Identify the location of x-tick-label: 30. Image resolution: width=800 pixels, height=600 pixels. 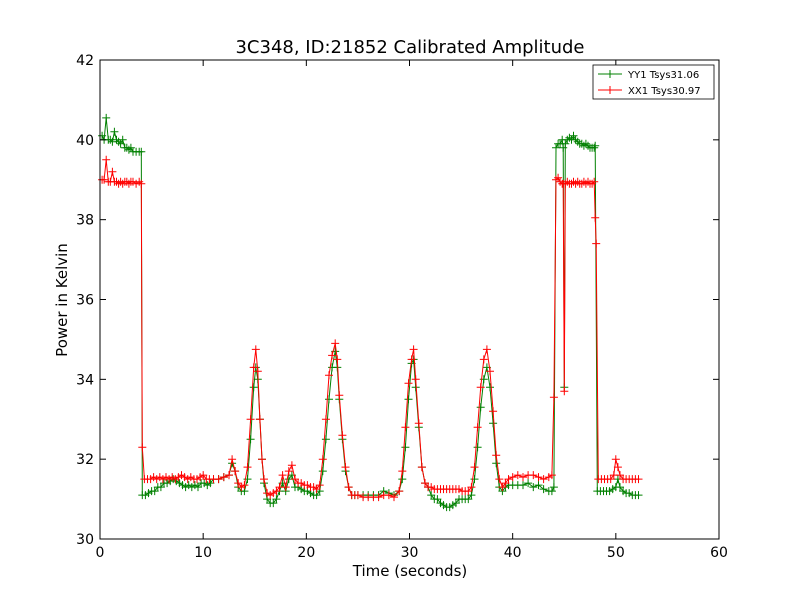
(410, 553).